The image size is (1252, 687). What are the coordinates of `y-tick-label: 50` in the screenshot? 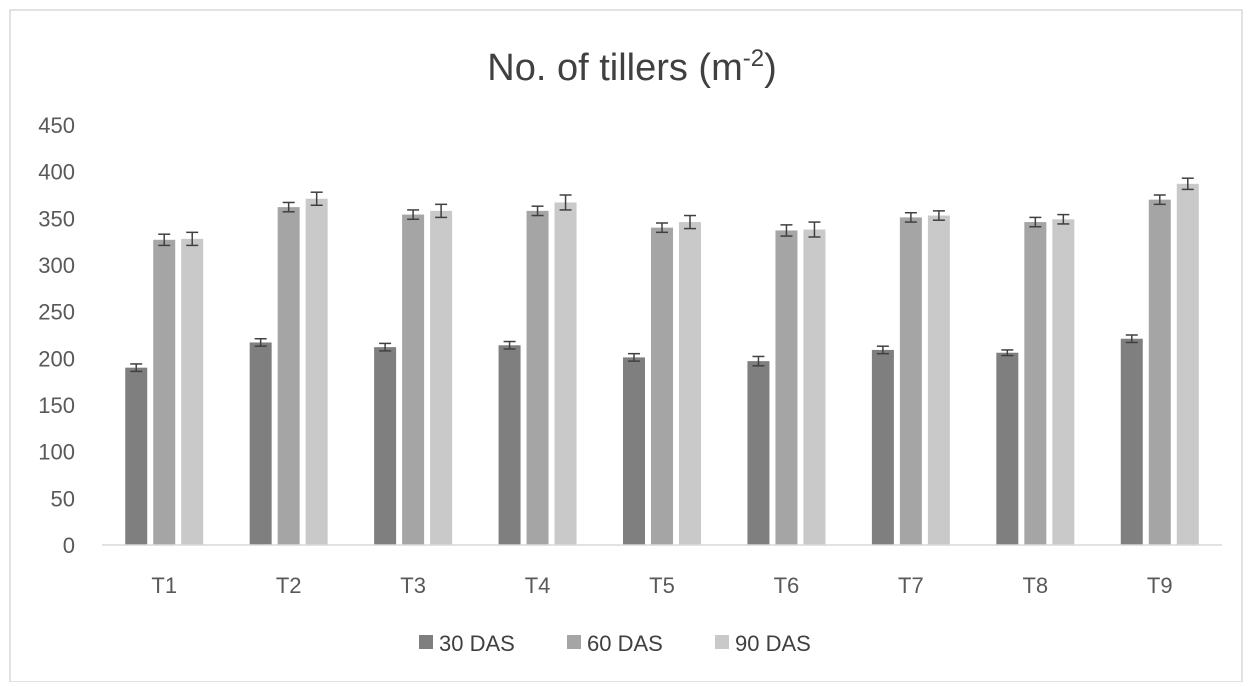 It's located at (63, 498).